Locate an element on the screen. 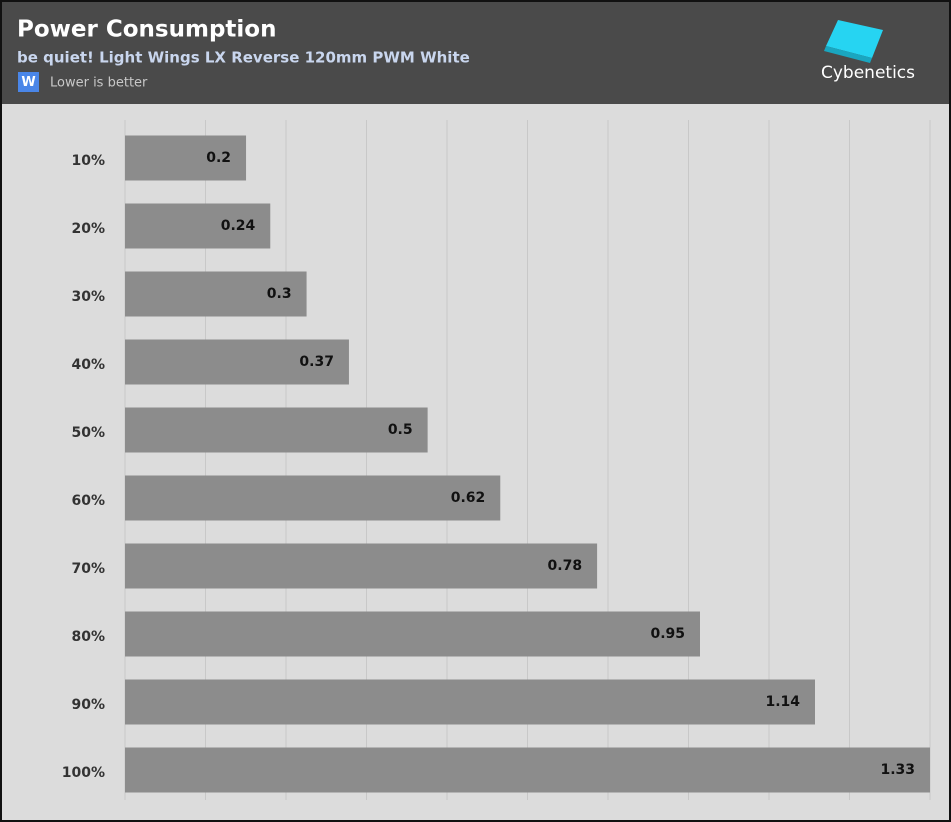  unit-label: W is located at coordinates (28, 82).